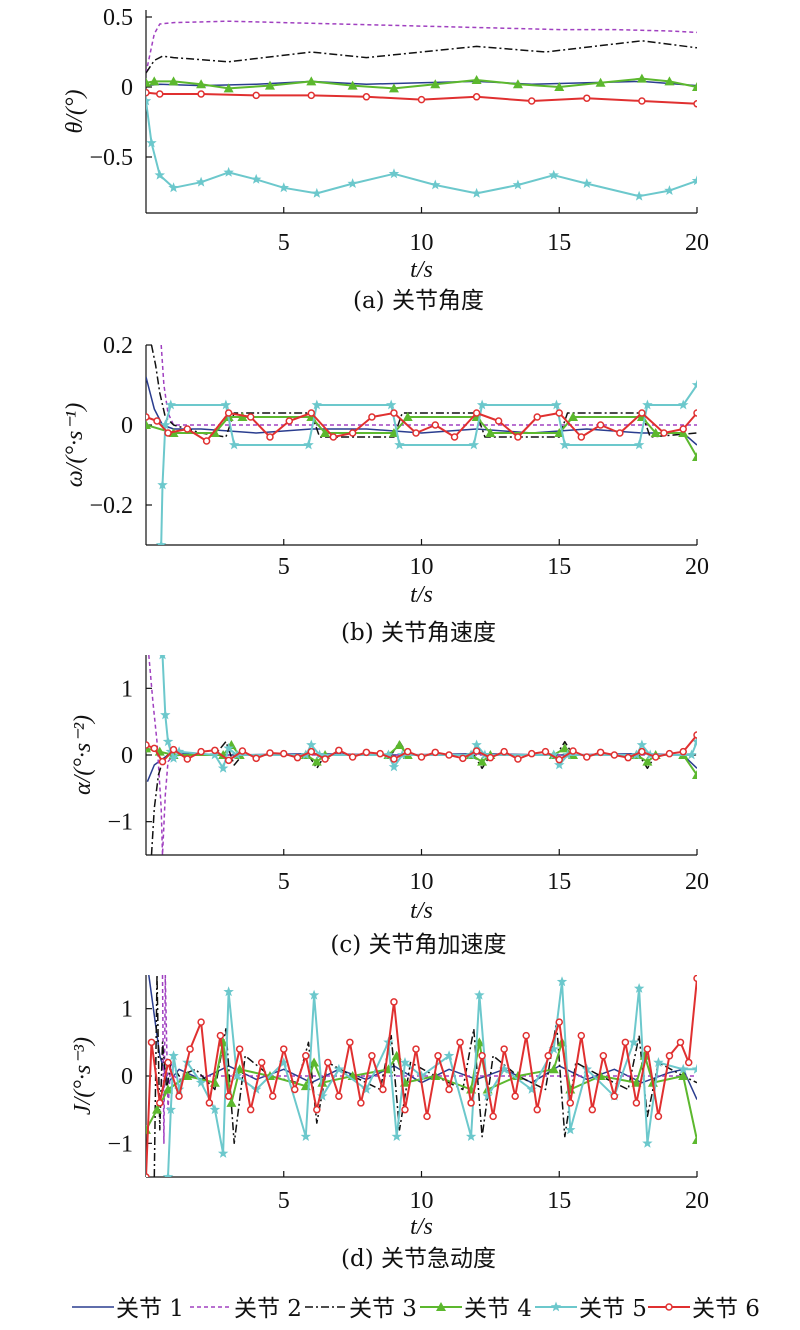 The width and height of the screenshot is (800, 1330). Describe the element at coordinates (418, 1259) in the screenshot. I see `panel-caption: (d) 关节急动度` at that location.